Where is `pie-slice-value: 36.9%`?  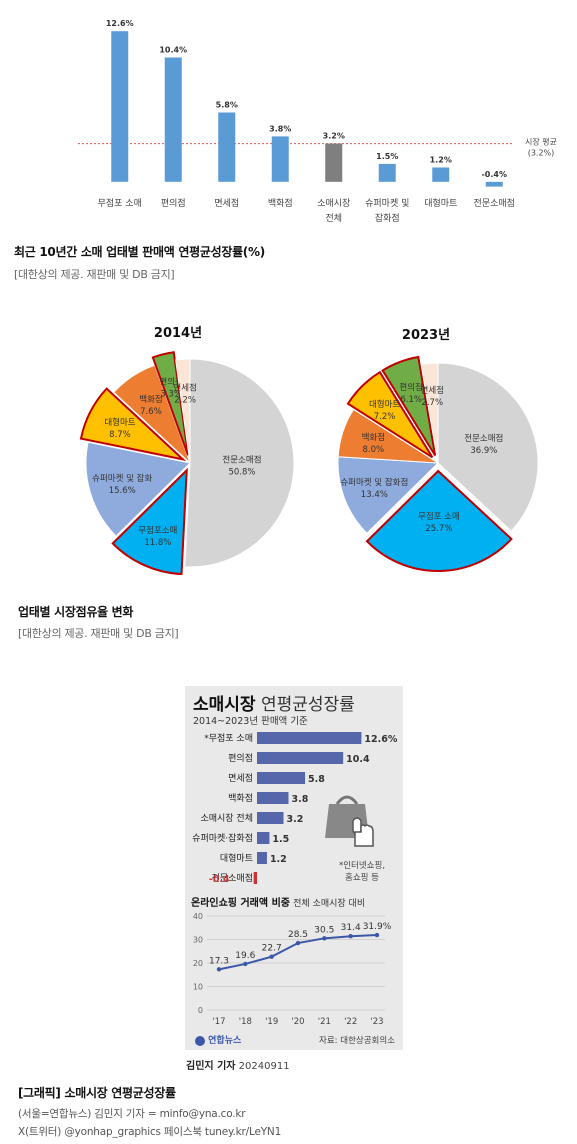 pie-slice-value: 36.9% is located at coordinates (483, 451).